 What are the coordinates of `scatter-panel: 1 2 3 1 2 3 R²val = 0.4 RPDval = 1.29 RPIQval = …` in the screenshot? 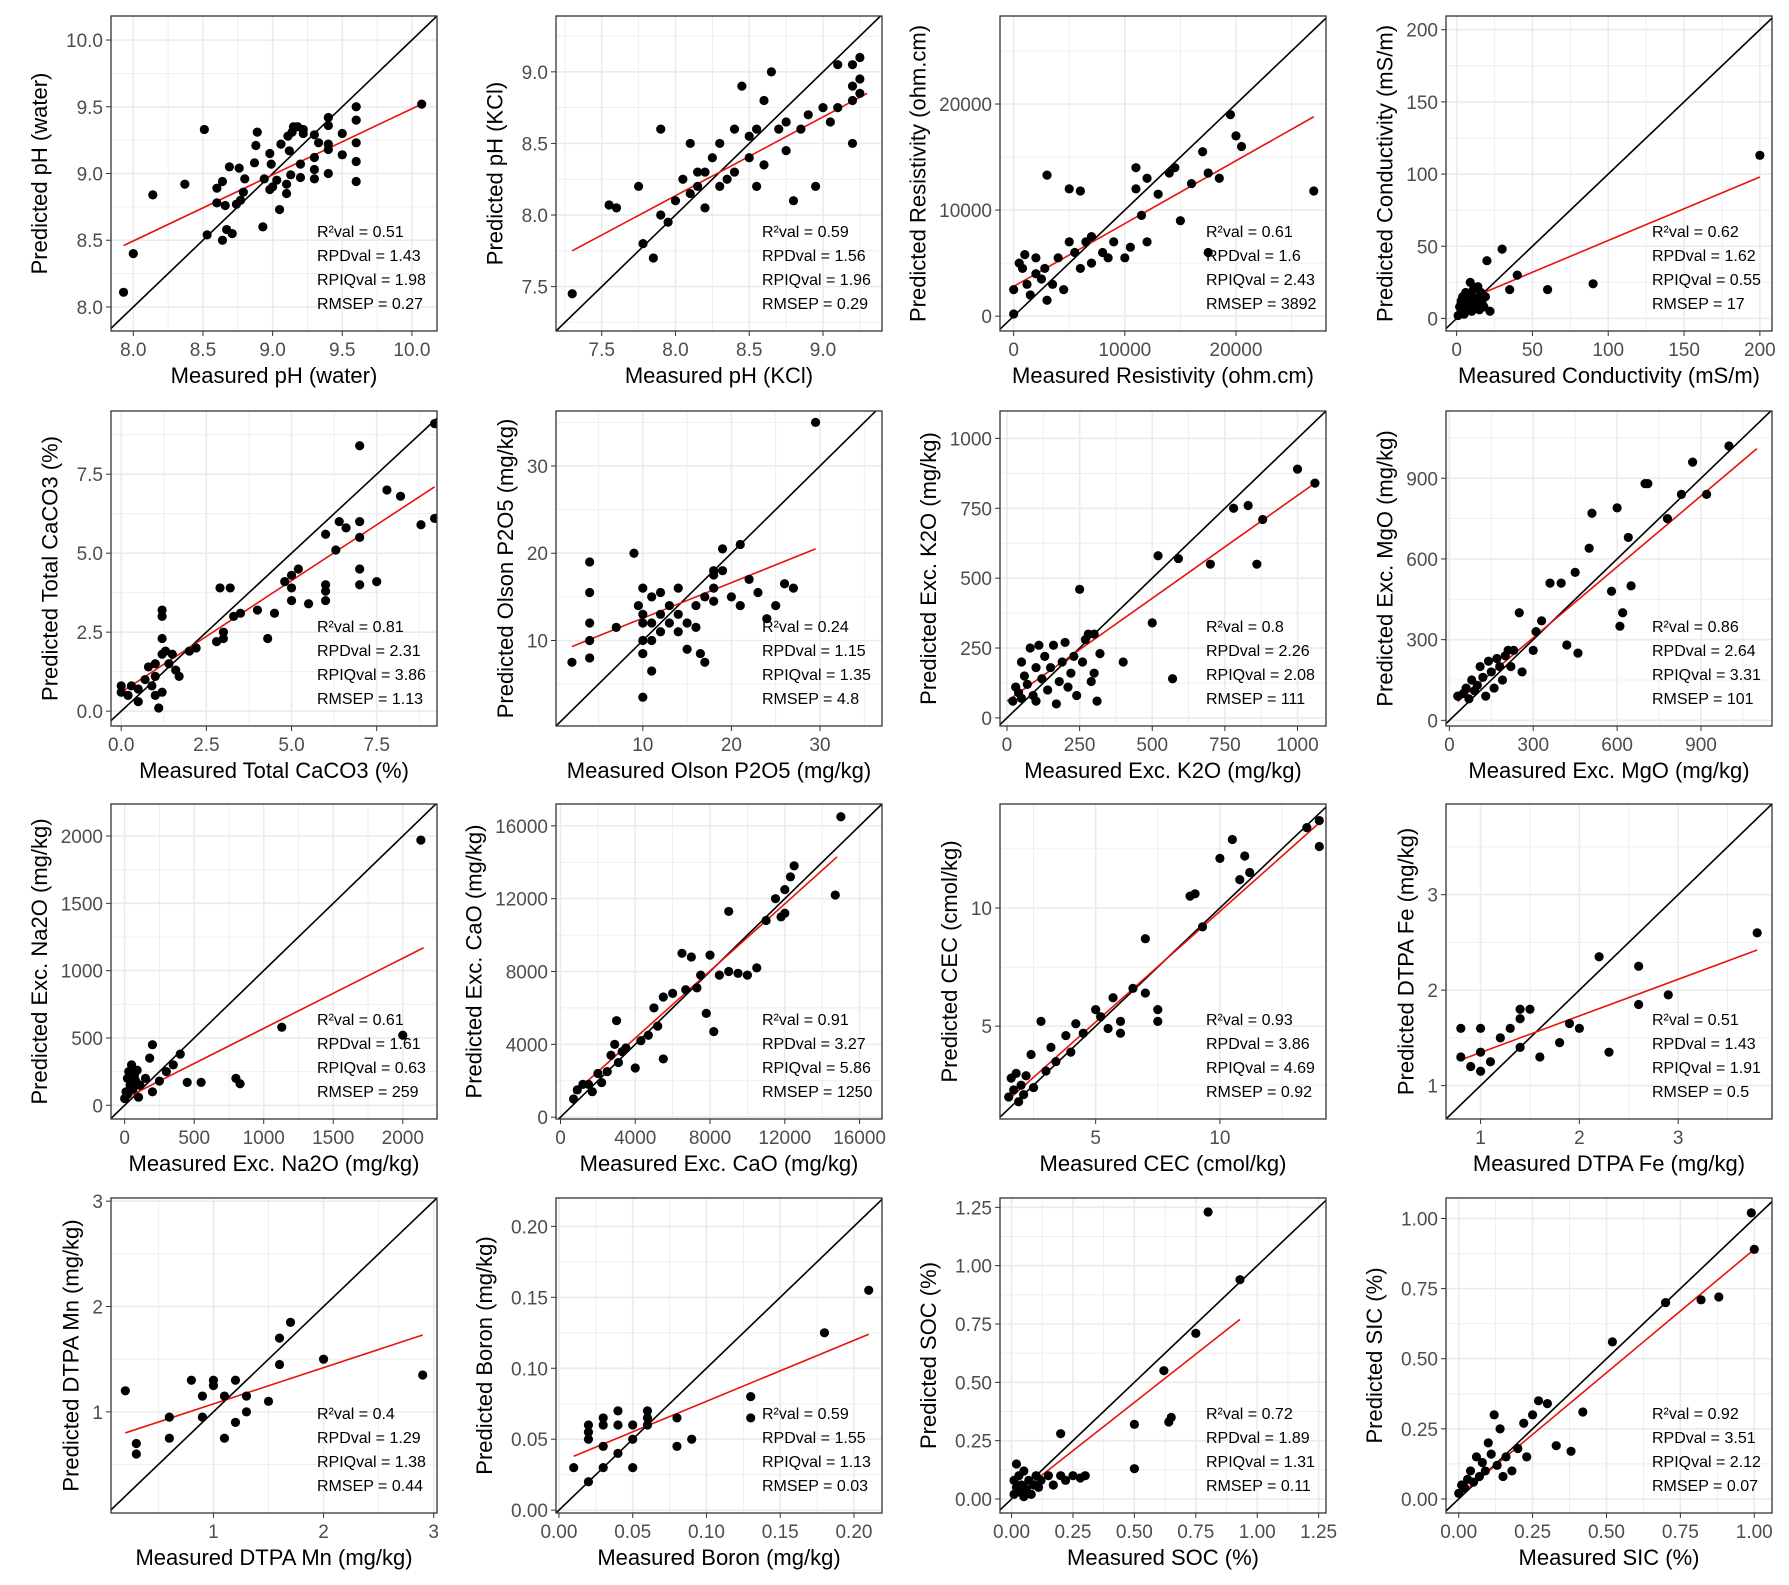 It's located at (249, 1381).